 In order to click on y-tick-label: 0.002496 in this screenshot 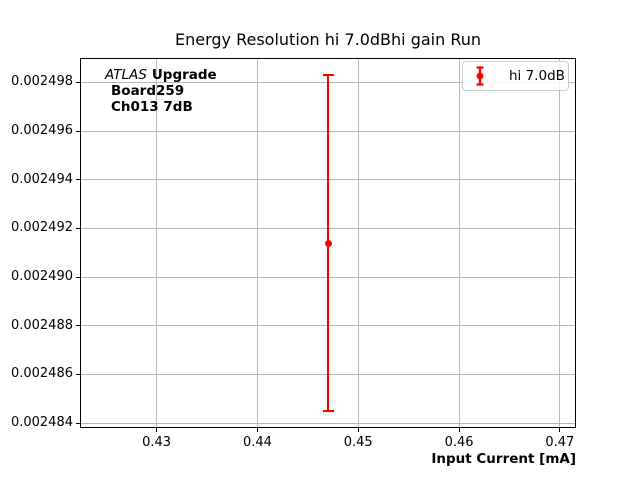, I will do `click(41, 131)`.